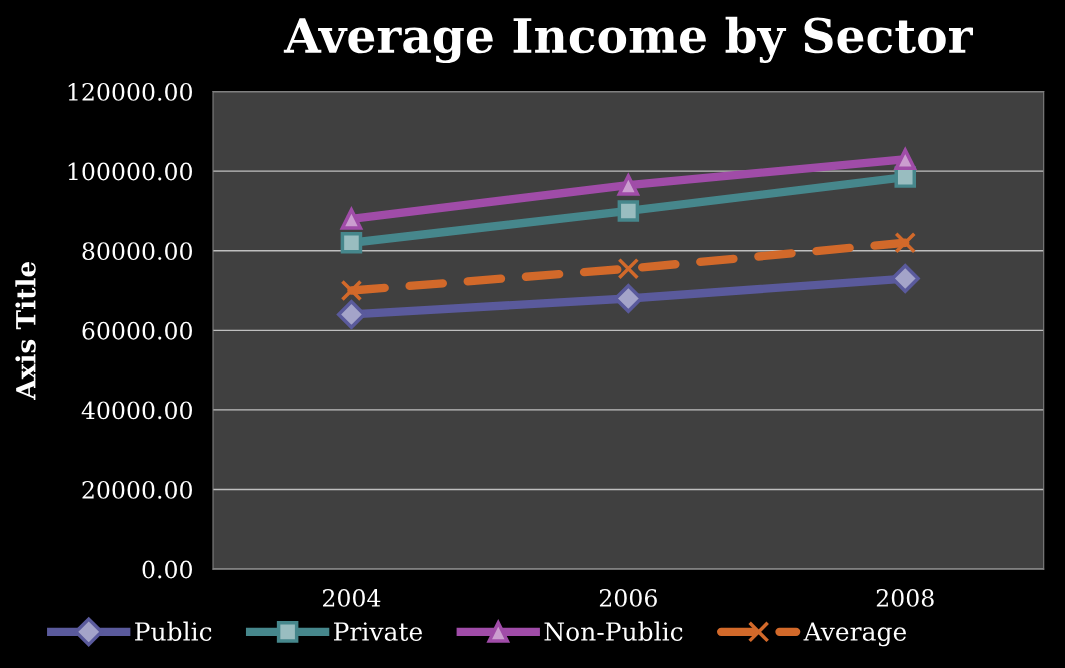 Image resolution: width=1065 pixels, height=668 pixels. What do you see at coordinates (130, 171) in the screenshot?
I see `y-tick-label: 100000.00` at bounding box center [130, 171].